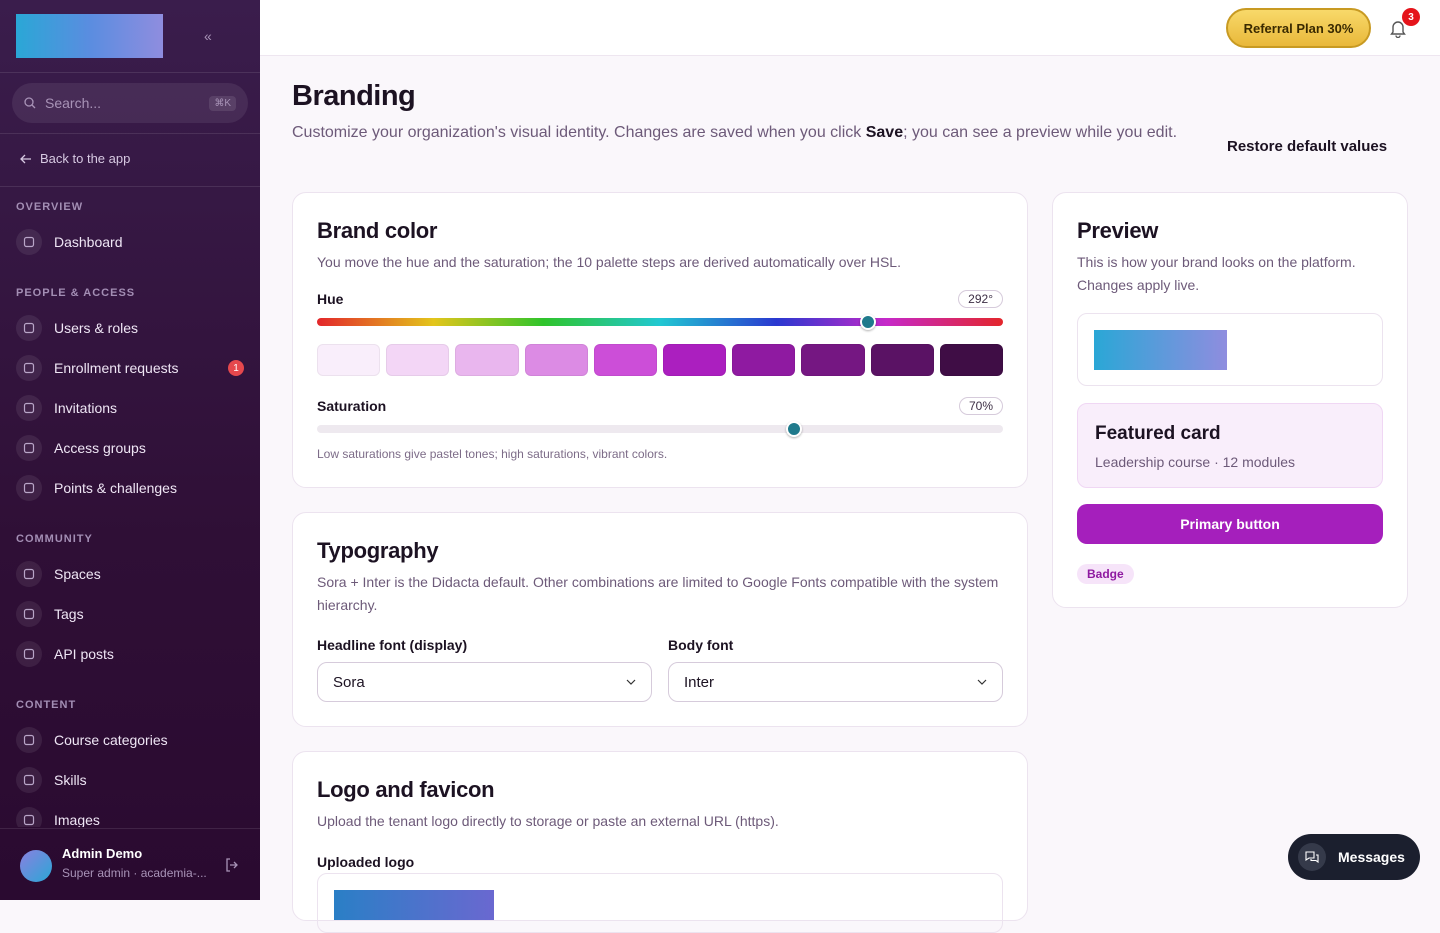  Describe the element at coordinates (631, 682) in the screenshot. I see `chevron` at that location.